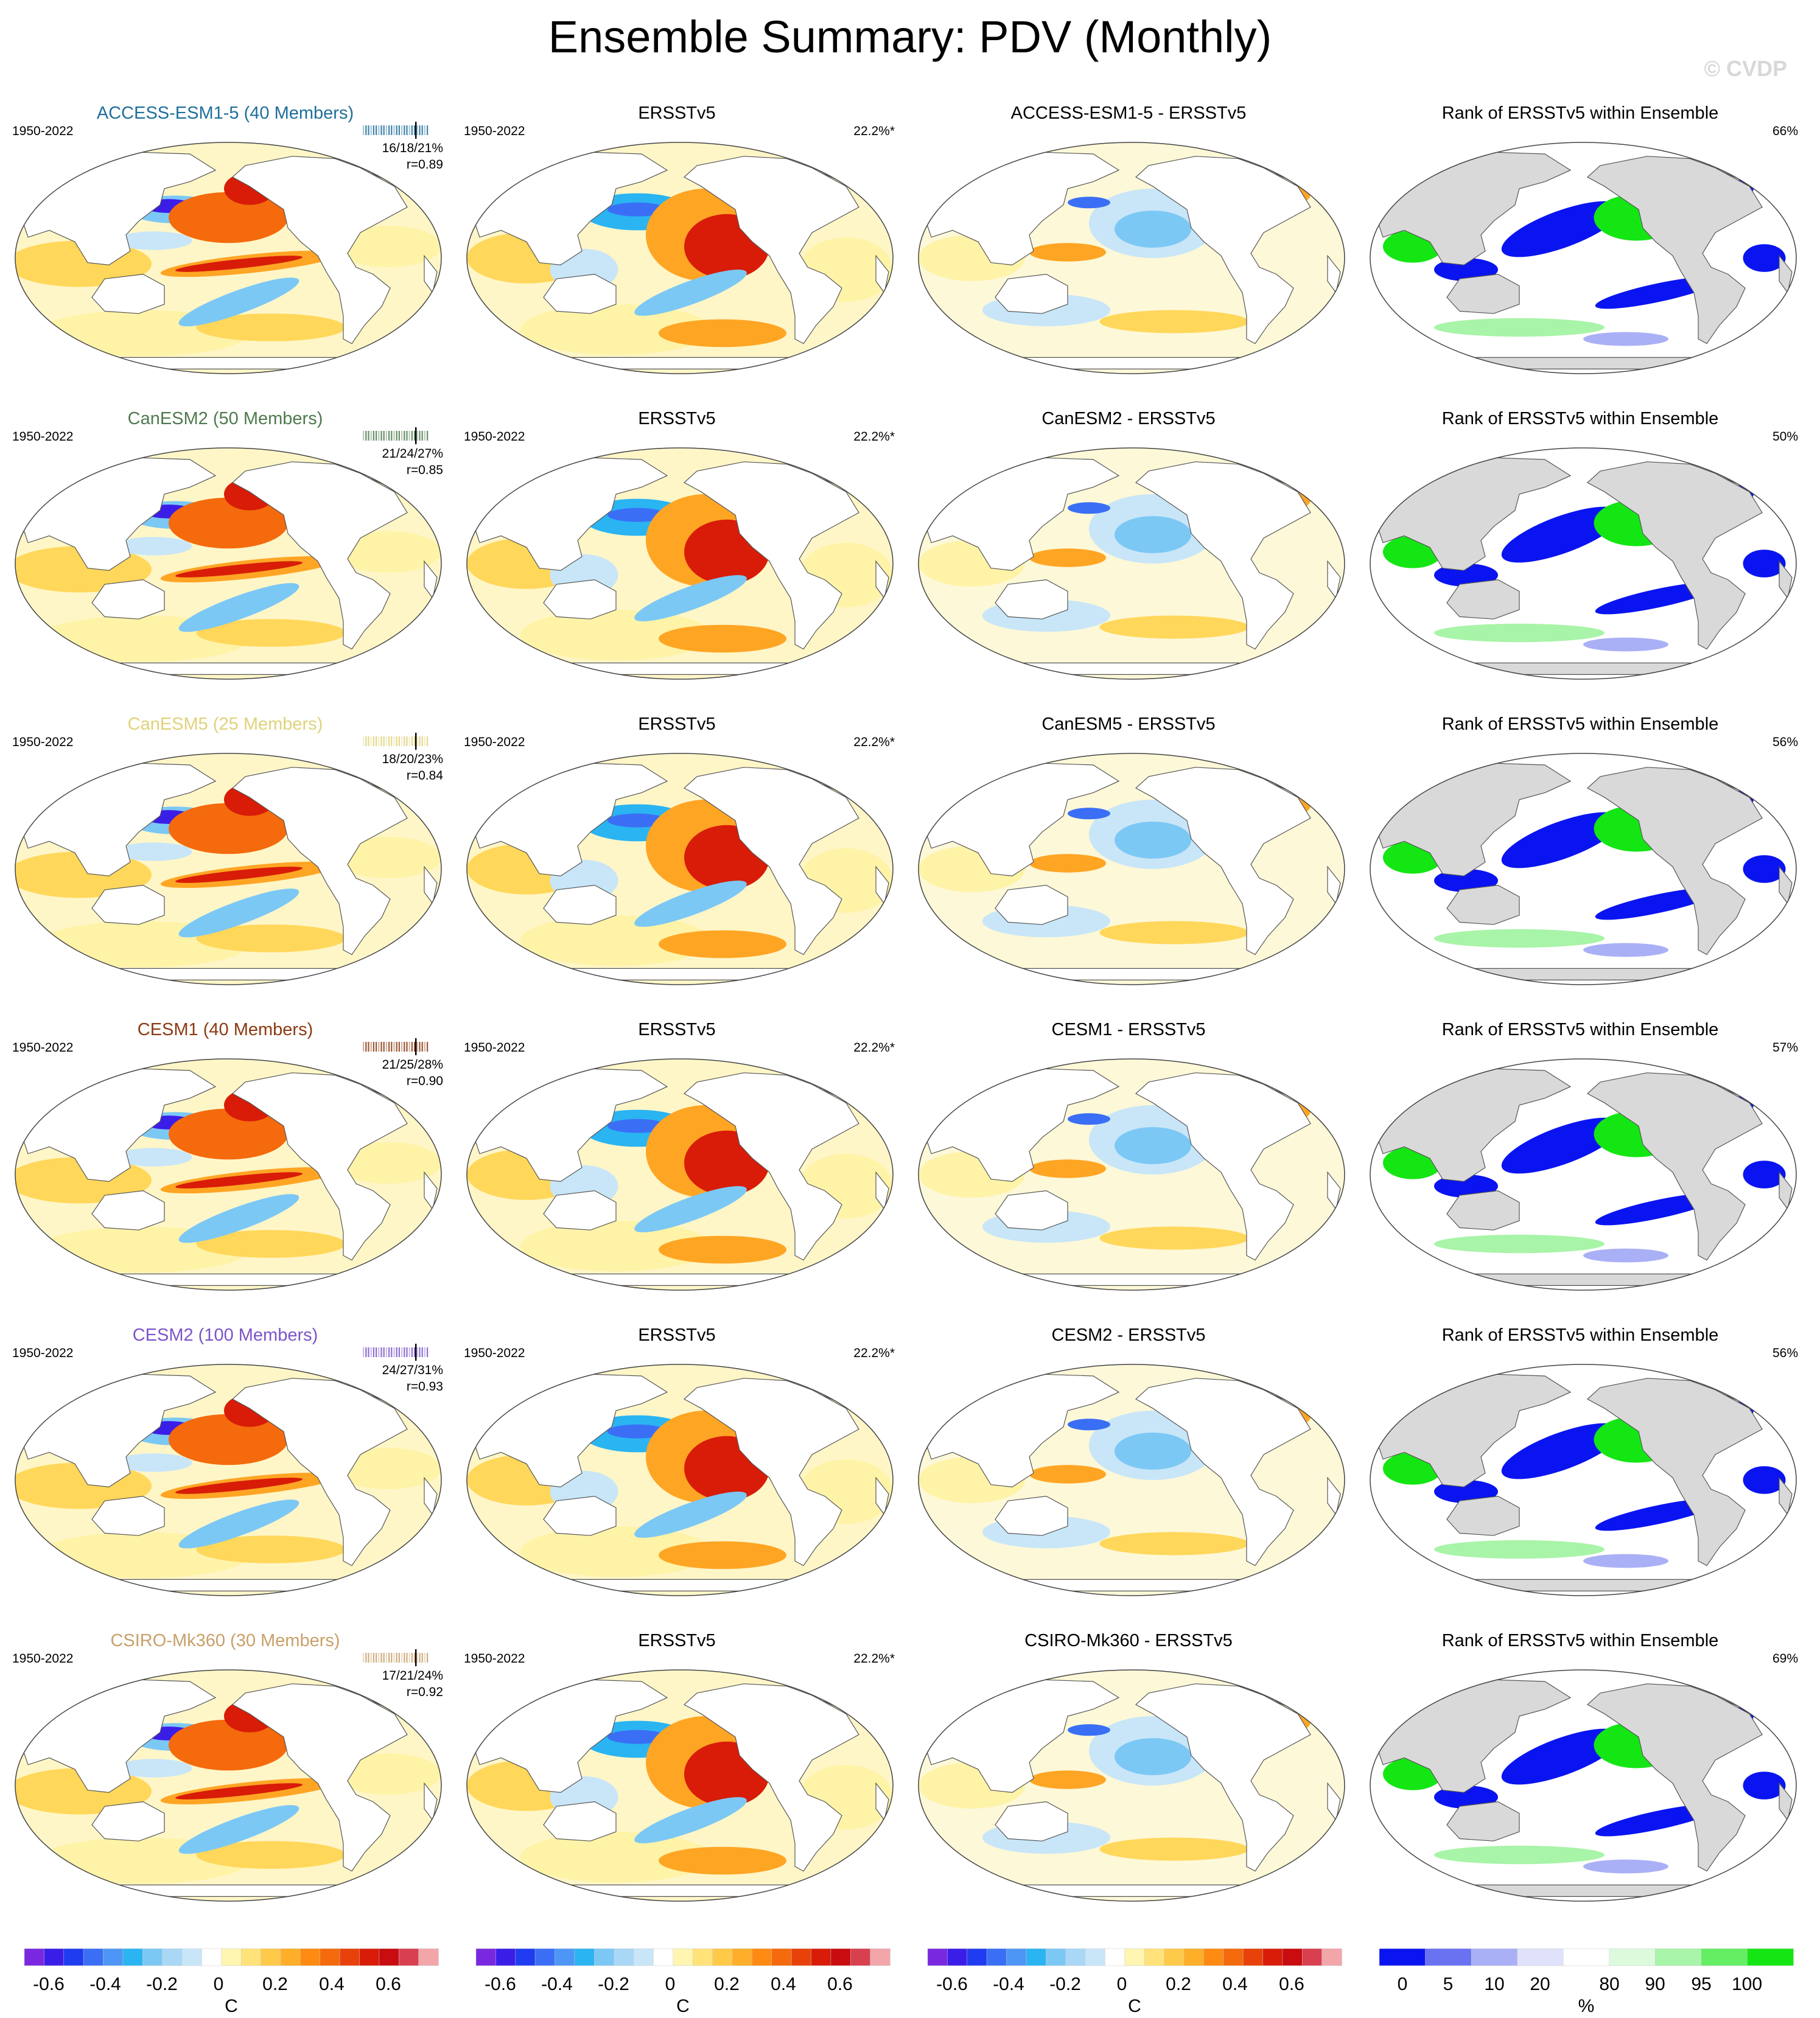  I want to click on rank-panel: Rank of ERSSTv5 within Ensemble 56%, so click(1580, 1465).